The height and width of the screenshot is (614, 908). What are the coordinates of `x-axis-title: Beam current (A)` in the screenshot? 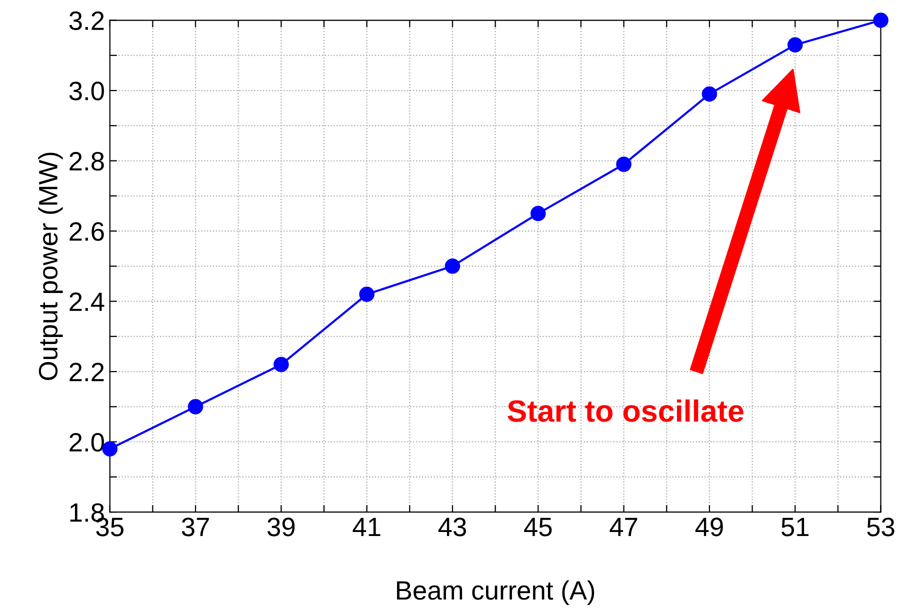 It's located at (495, 593).